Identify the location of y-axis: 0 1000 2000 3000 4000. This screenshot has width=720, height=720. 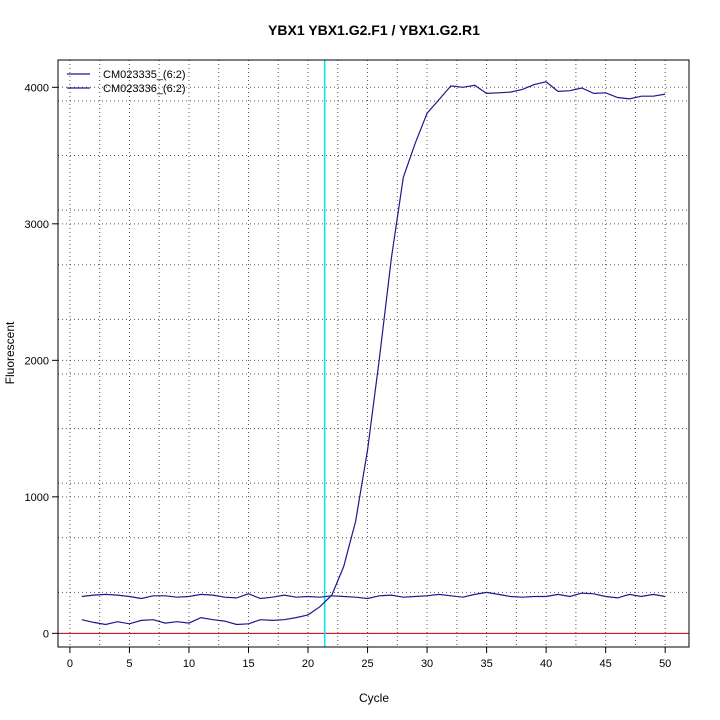
(41, 361).